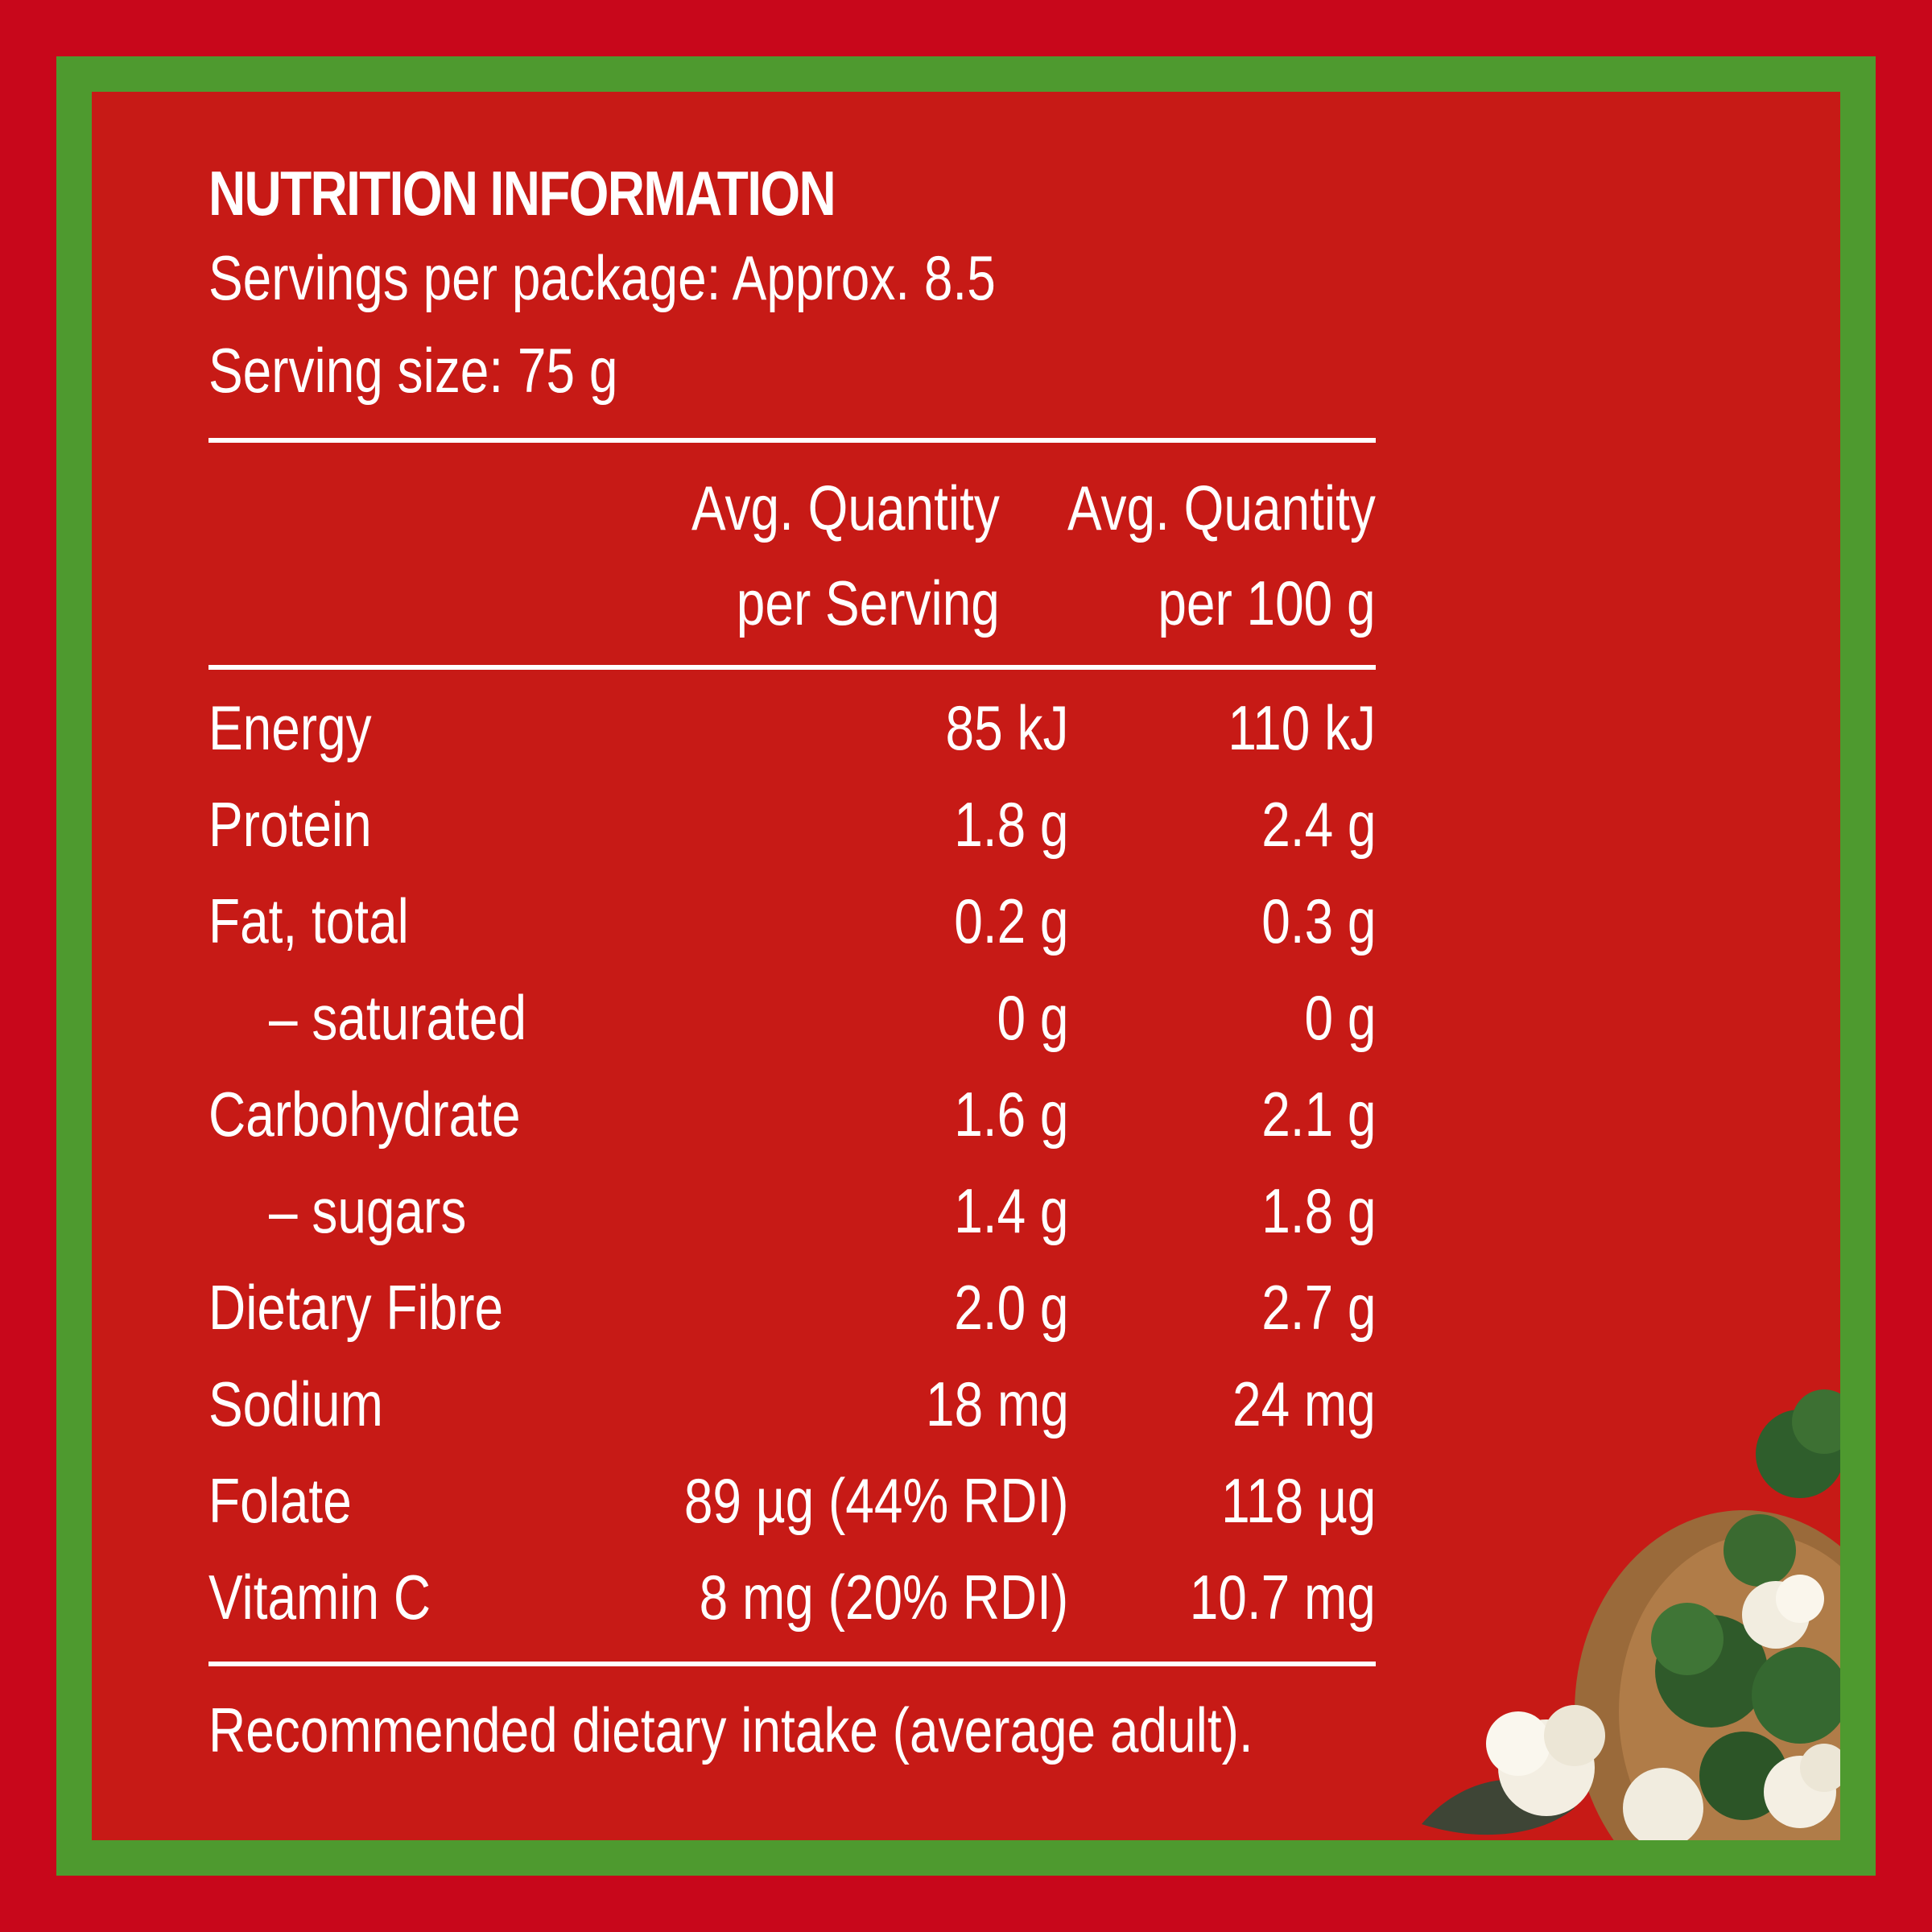 The image size is (1932, 1932). What do you see at coordinates (768, 546) in the screenshot?
I see `column-header-per-serving: Avg. Quantity per Serving` at bounding box center [768, 546].